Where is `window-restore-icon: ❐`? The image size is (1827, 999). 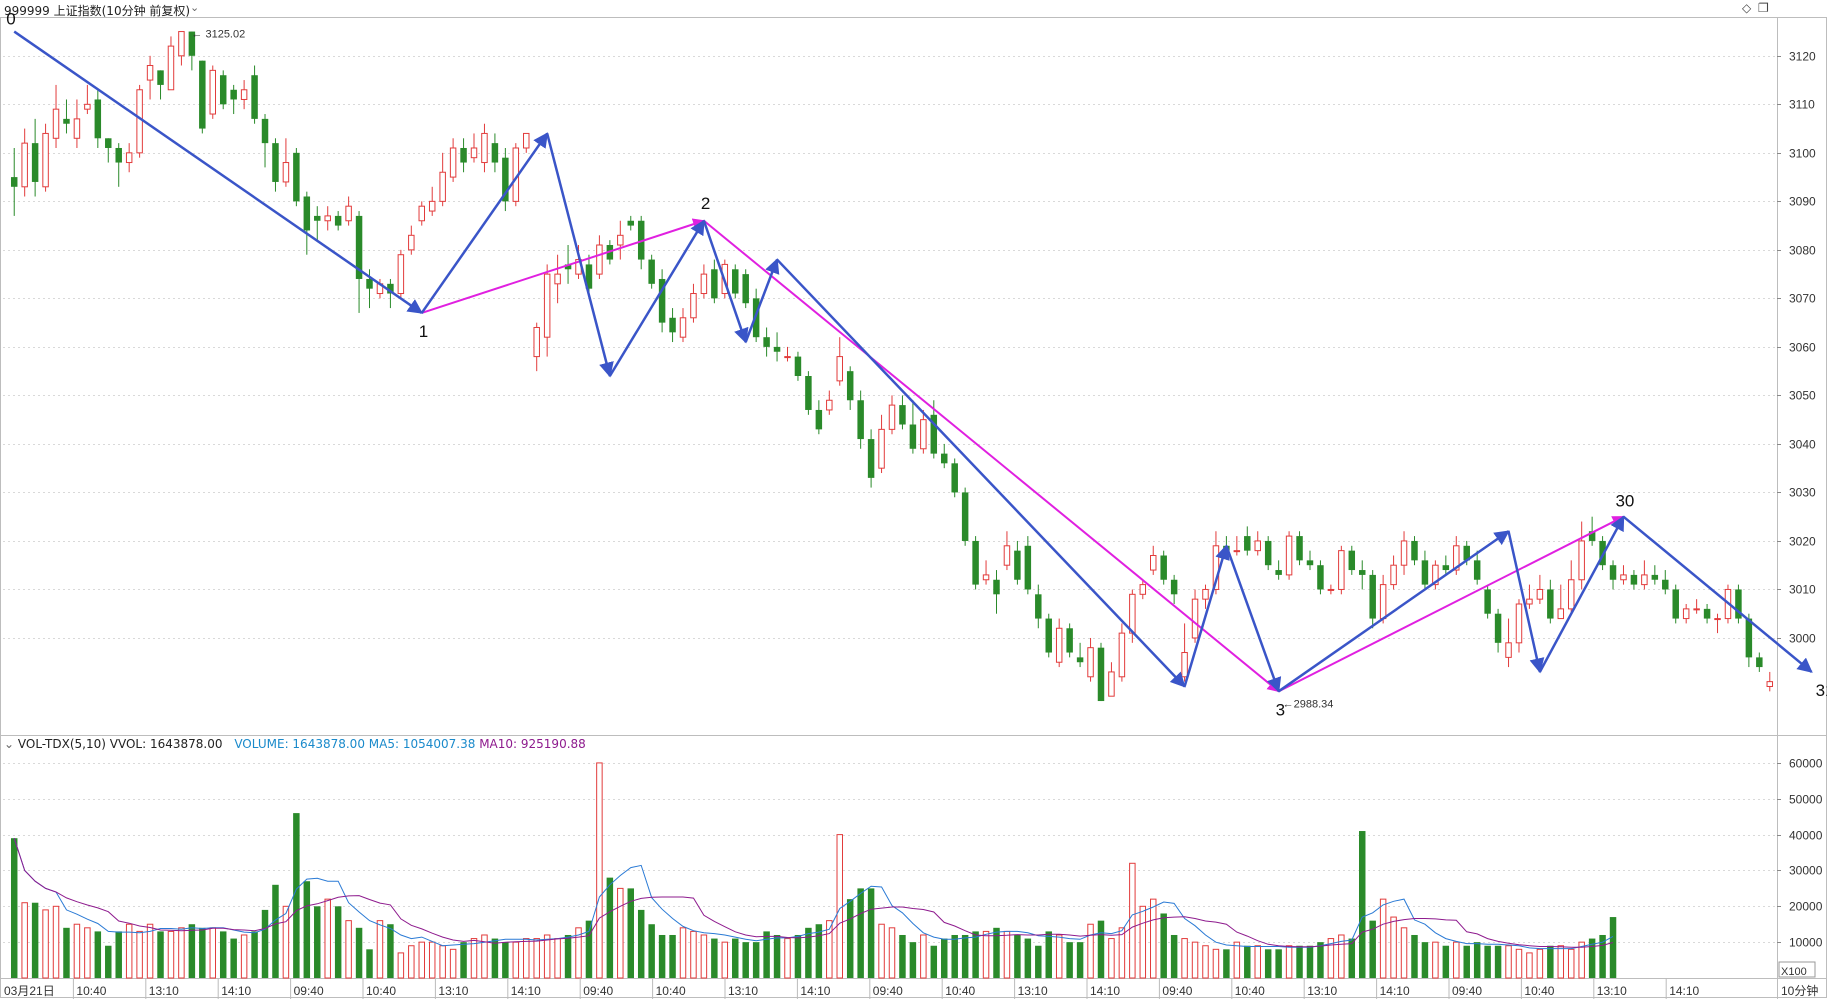
window-restore-icon: ❐ is located at coordinates (1763, 8).